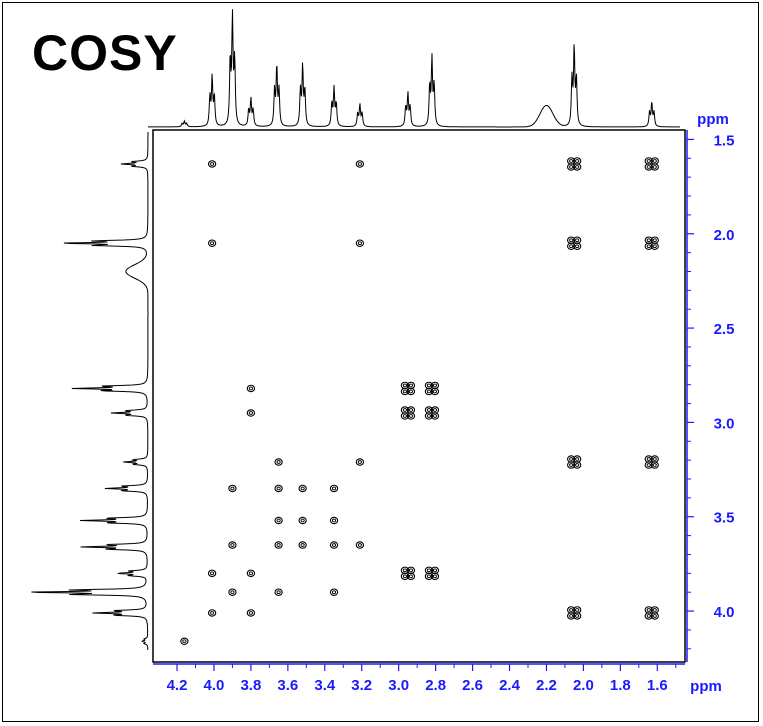  What do you see at coordinates (724, 612) in the screenshot?
I see `y-tick-label-5: 4.0` at bounding box center [724, 612].